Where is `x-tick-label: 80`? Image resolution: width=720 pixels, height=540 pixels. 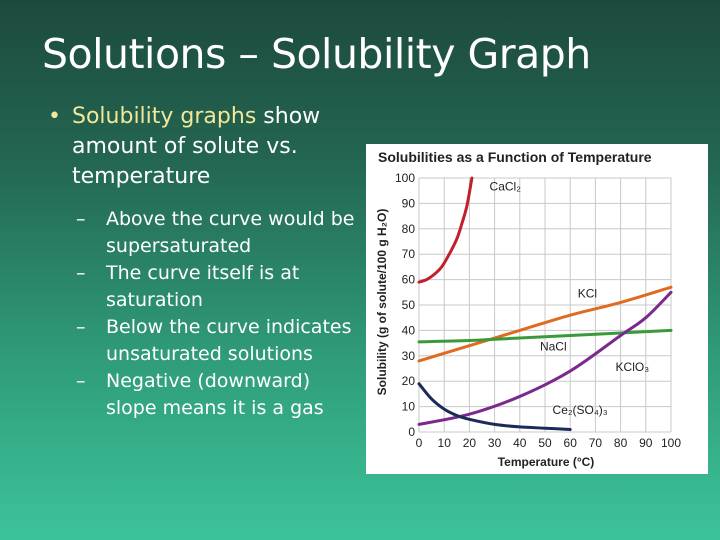 x-tick-label: 80 is located at coordinates (621, 443).